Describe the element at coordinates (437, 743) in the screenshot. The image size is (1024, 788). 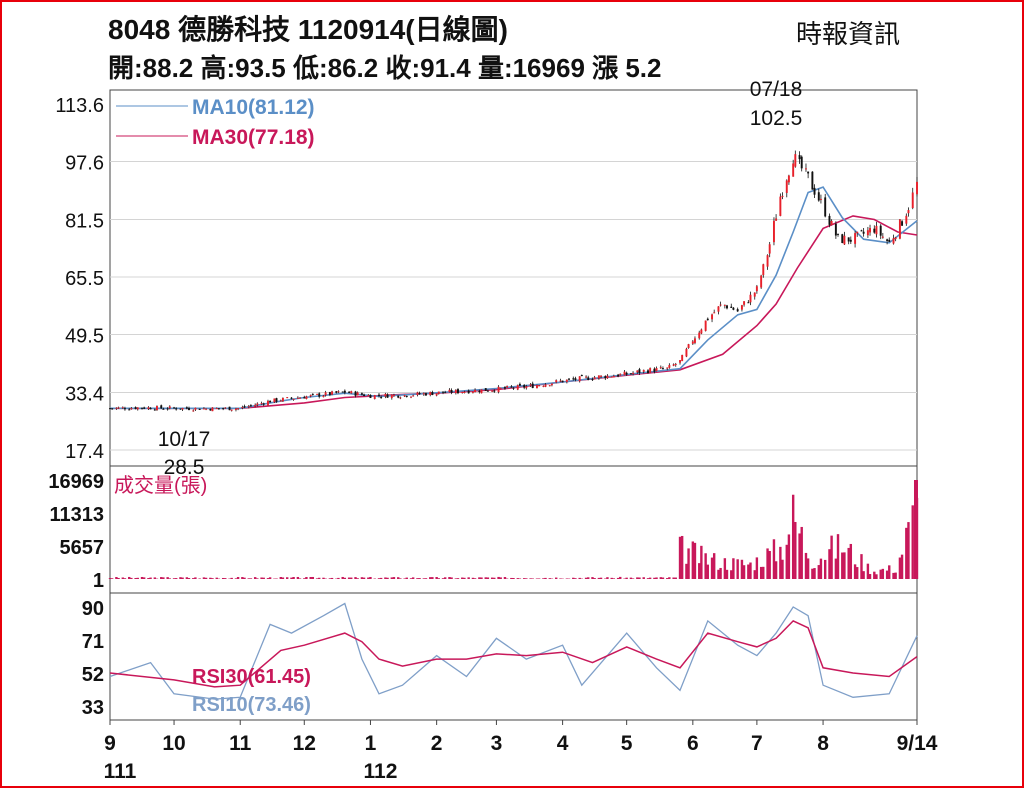
I see `x-month-label: 2` at that location.